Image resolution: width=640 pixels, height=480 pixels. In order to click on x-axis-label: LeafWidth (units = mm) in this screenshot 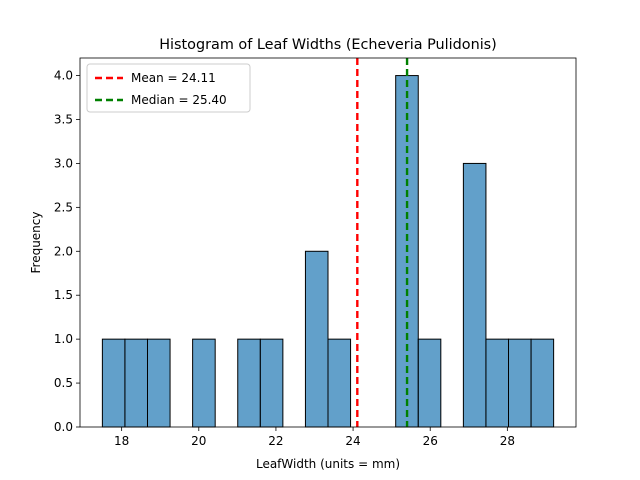, I will do `click(328, 464)`.